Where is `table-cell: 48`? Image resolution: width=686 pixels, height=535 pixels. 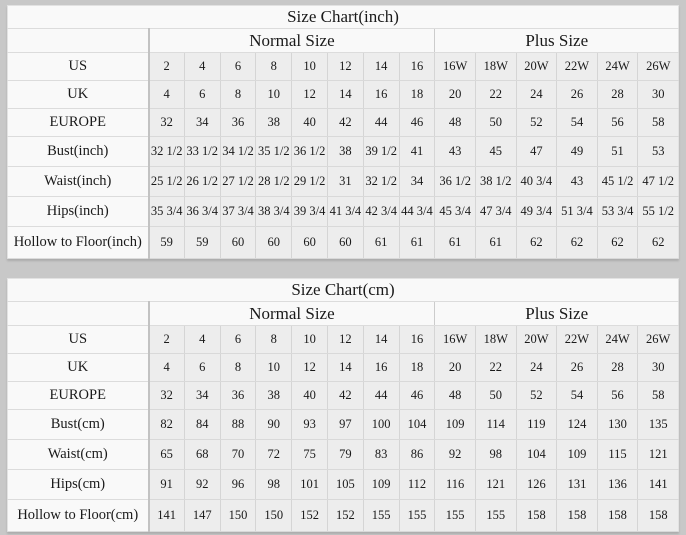 table-cell: 48 is located at coordinates (455, 122).